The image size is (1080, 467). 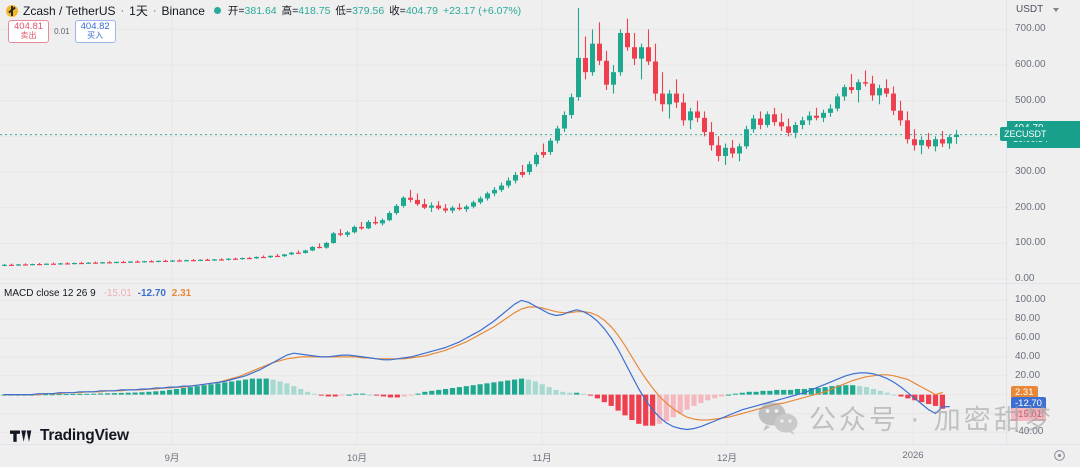 I want to click on zcash-logo-icon, so click(x=12, y=10).